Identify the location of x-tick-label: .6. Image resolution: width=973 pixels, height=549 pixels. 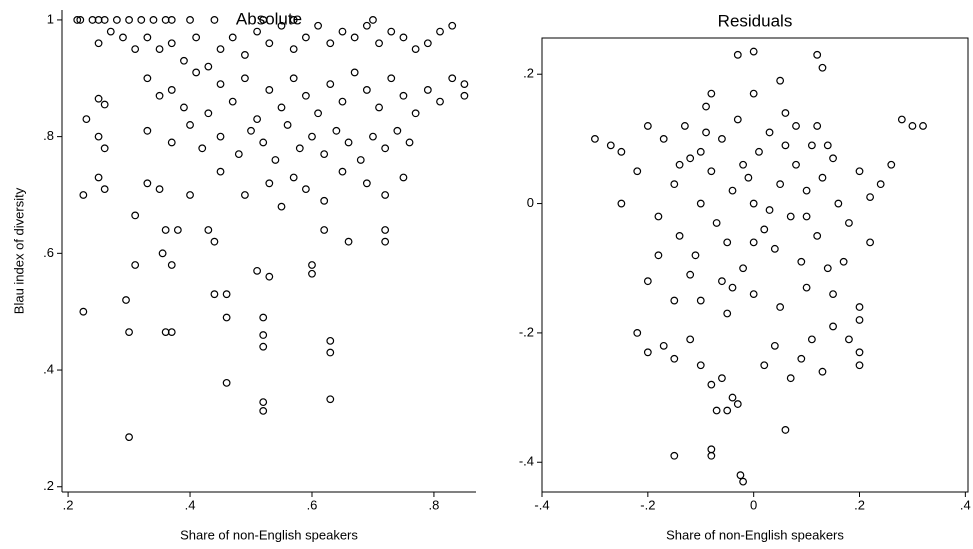
(312, 504).